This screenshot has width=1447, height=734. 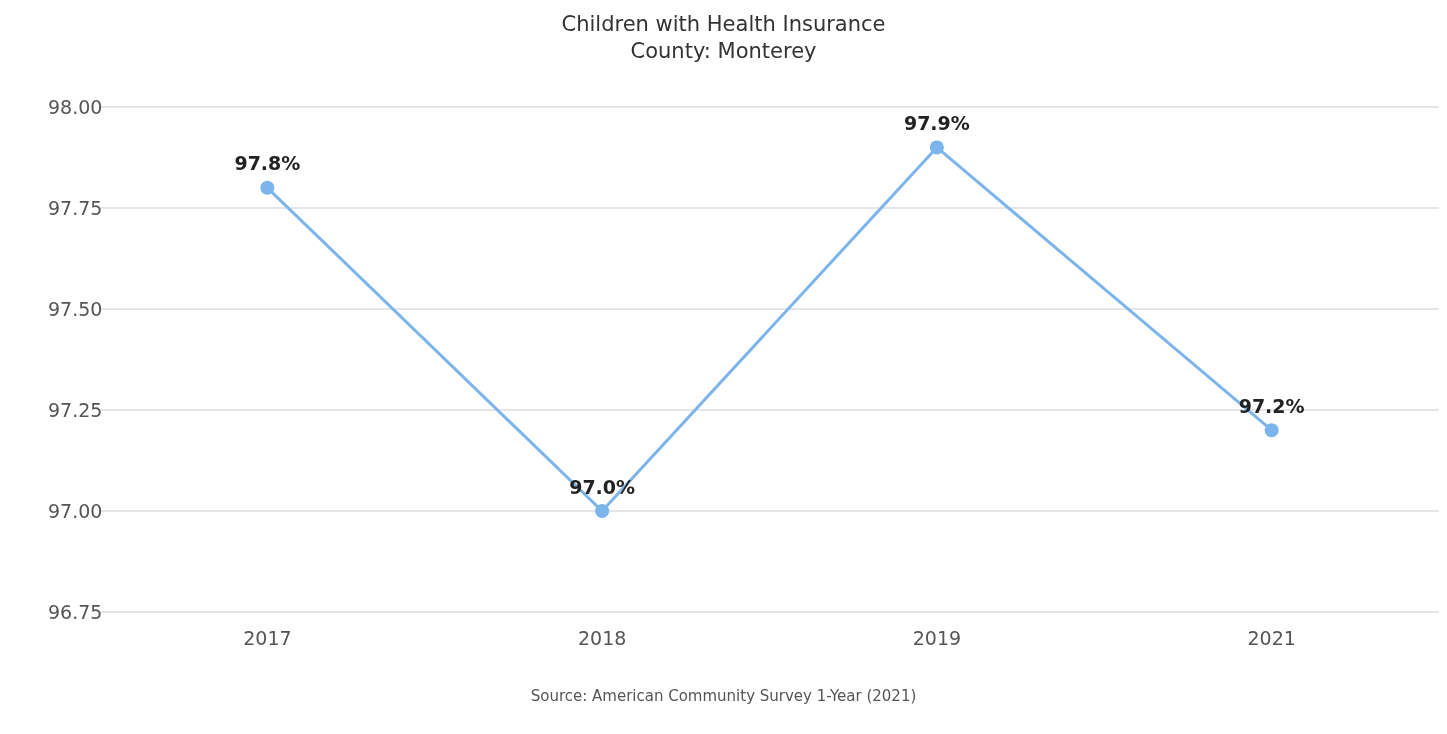 I want to click on data-label: 97.9%, so click(x=936, y=122).